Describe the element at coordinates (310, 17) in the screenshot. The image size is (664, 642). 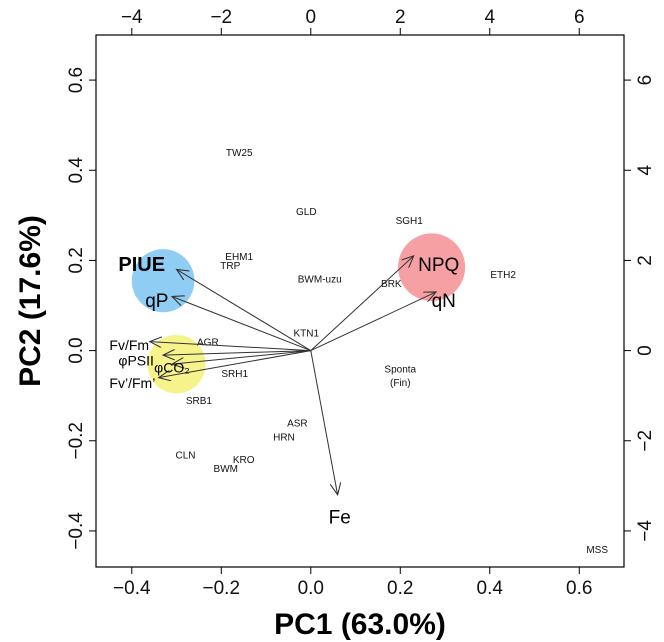
I see `top-tick-label: 0` at that location.